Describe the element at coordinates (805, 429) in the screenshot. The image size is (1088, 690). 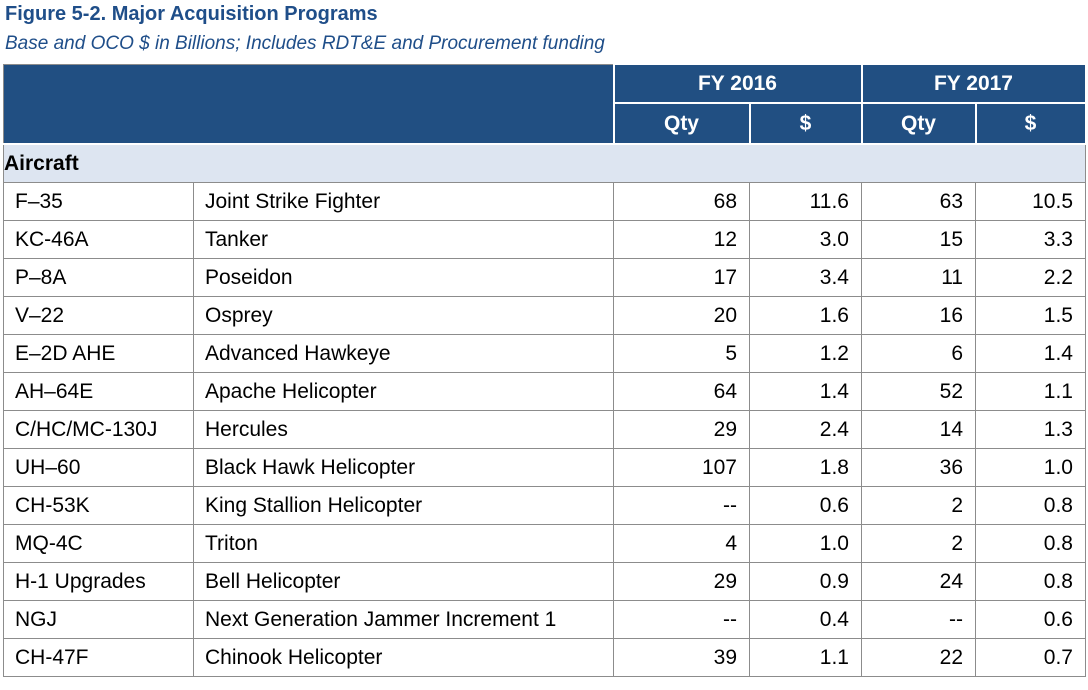
I see `dollars-2016-cell: 2.4` at that location.